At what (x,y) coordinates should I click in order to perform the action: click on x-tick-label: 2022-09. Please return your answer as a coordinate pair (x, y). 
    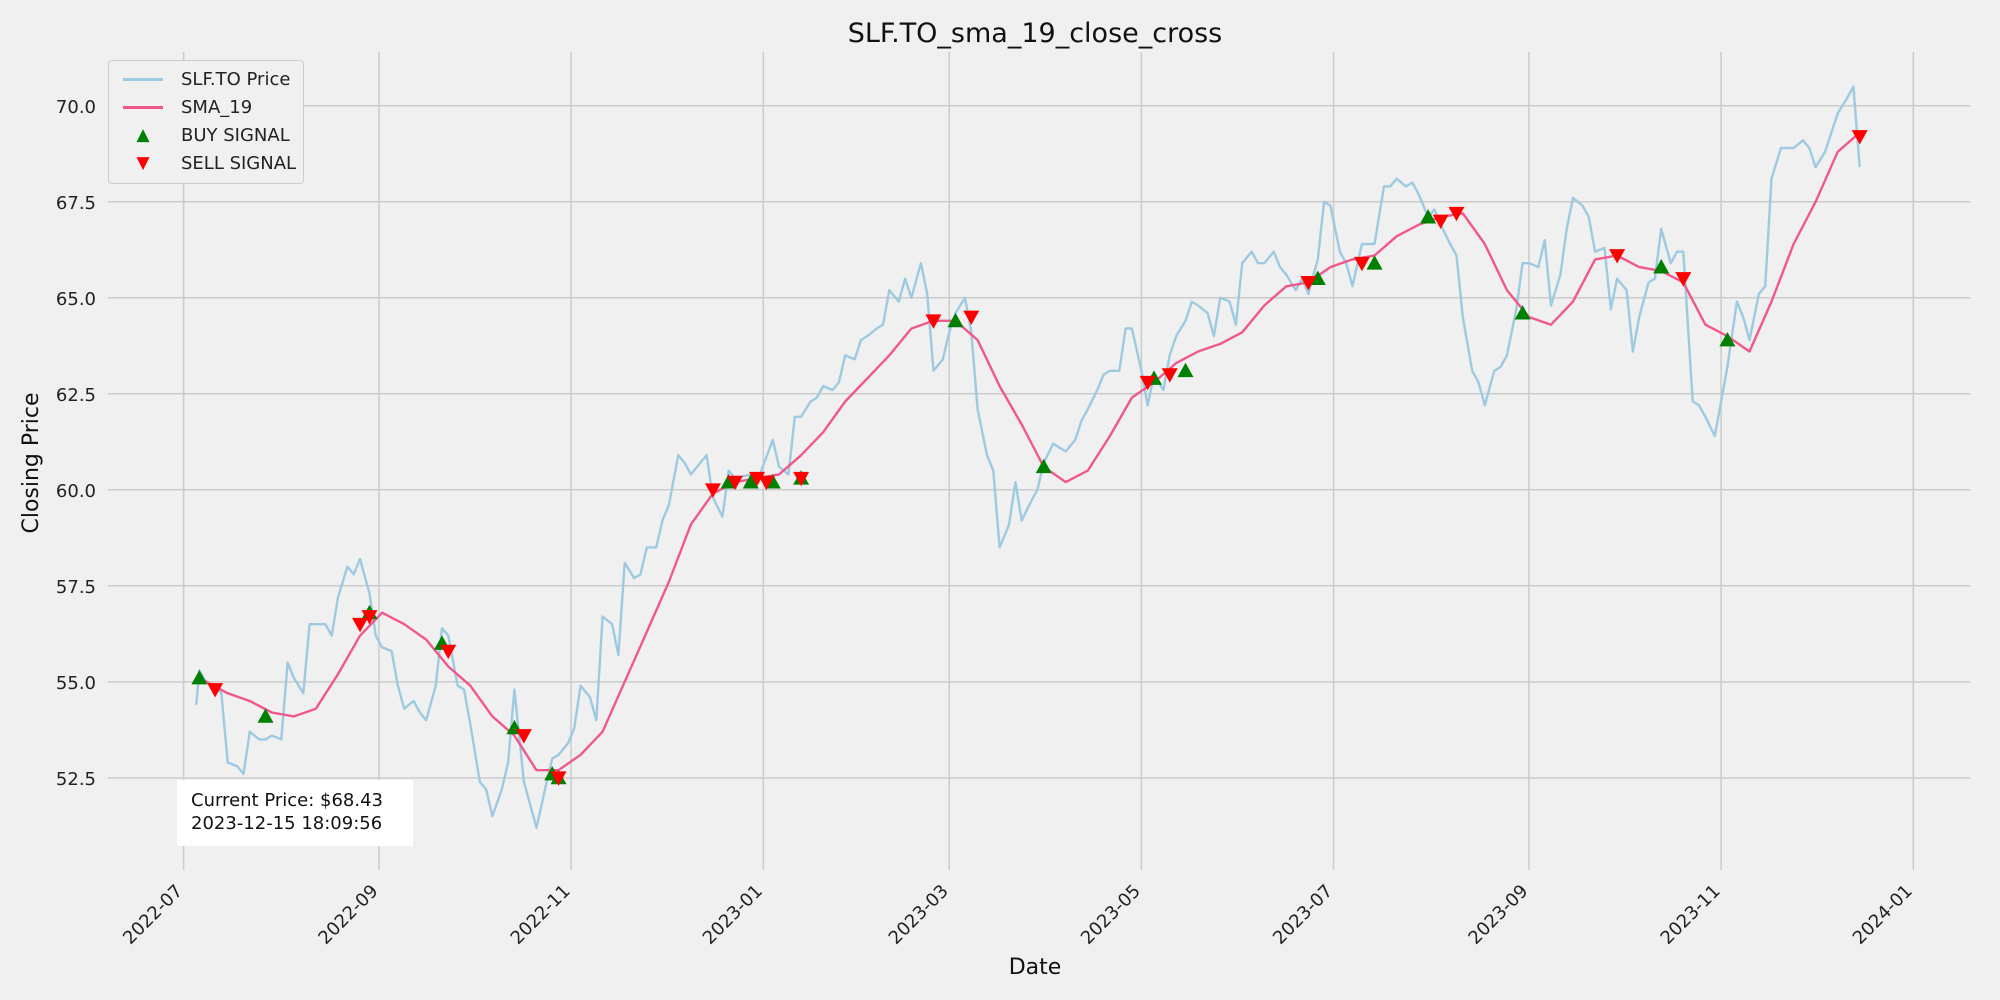
    Looking at the image, I should click on (348, 915).